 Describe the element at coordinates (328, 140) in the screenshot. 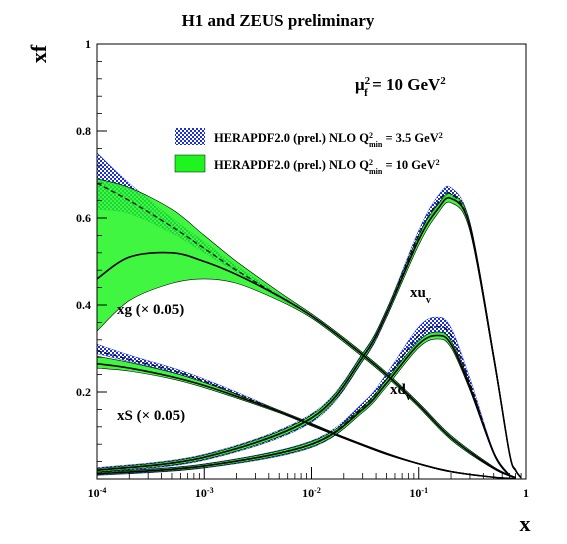

I see `legend-entry-q35: HERAPDF2.0 (prel.) NLO Q2 min = 3.5 GeV2` at that location.